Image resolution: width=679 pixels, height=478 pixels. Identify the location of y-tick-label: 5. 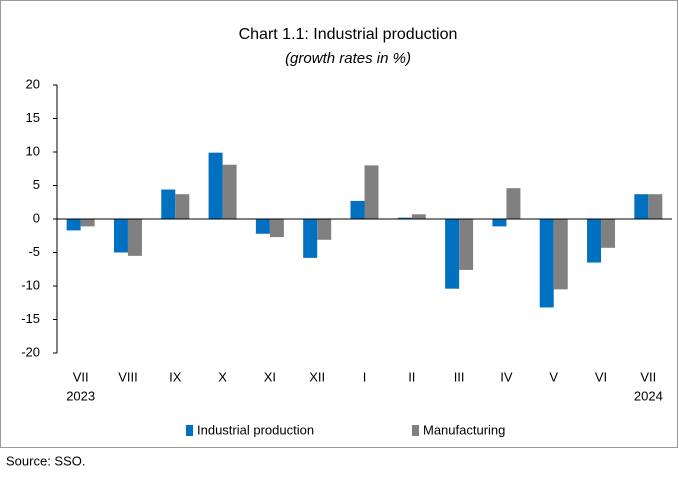
(36, 184).